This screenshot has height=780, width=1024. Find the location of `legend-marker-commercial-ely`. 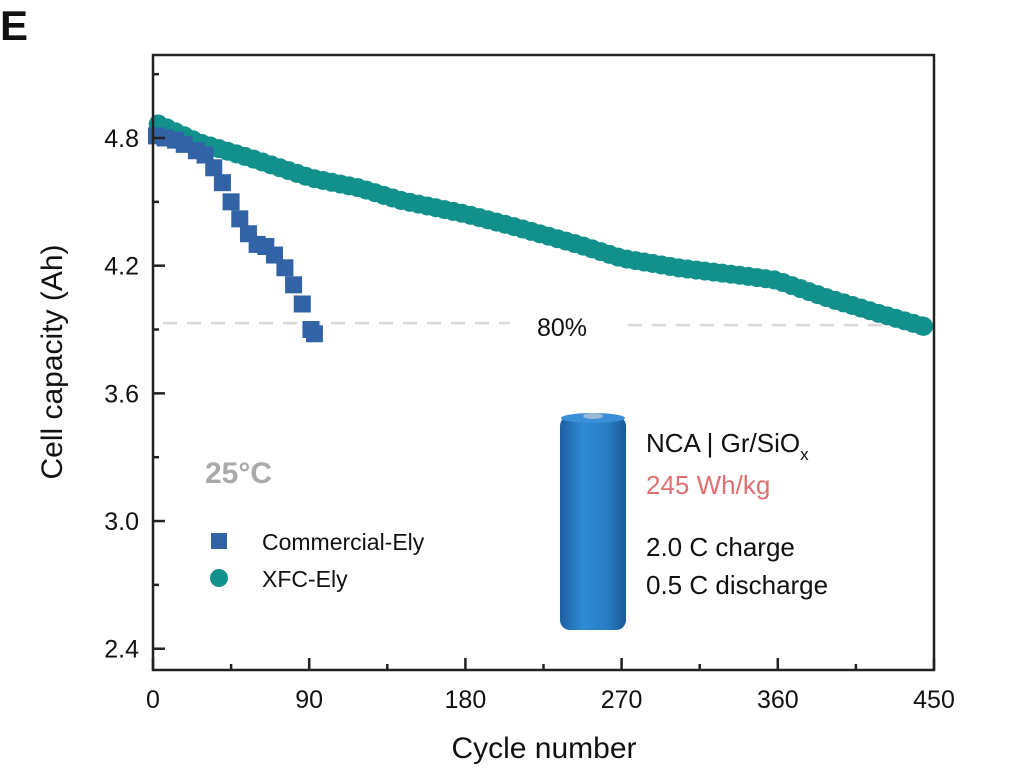

legend-marker-commercial-ely is located at coordinates (219, 541).